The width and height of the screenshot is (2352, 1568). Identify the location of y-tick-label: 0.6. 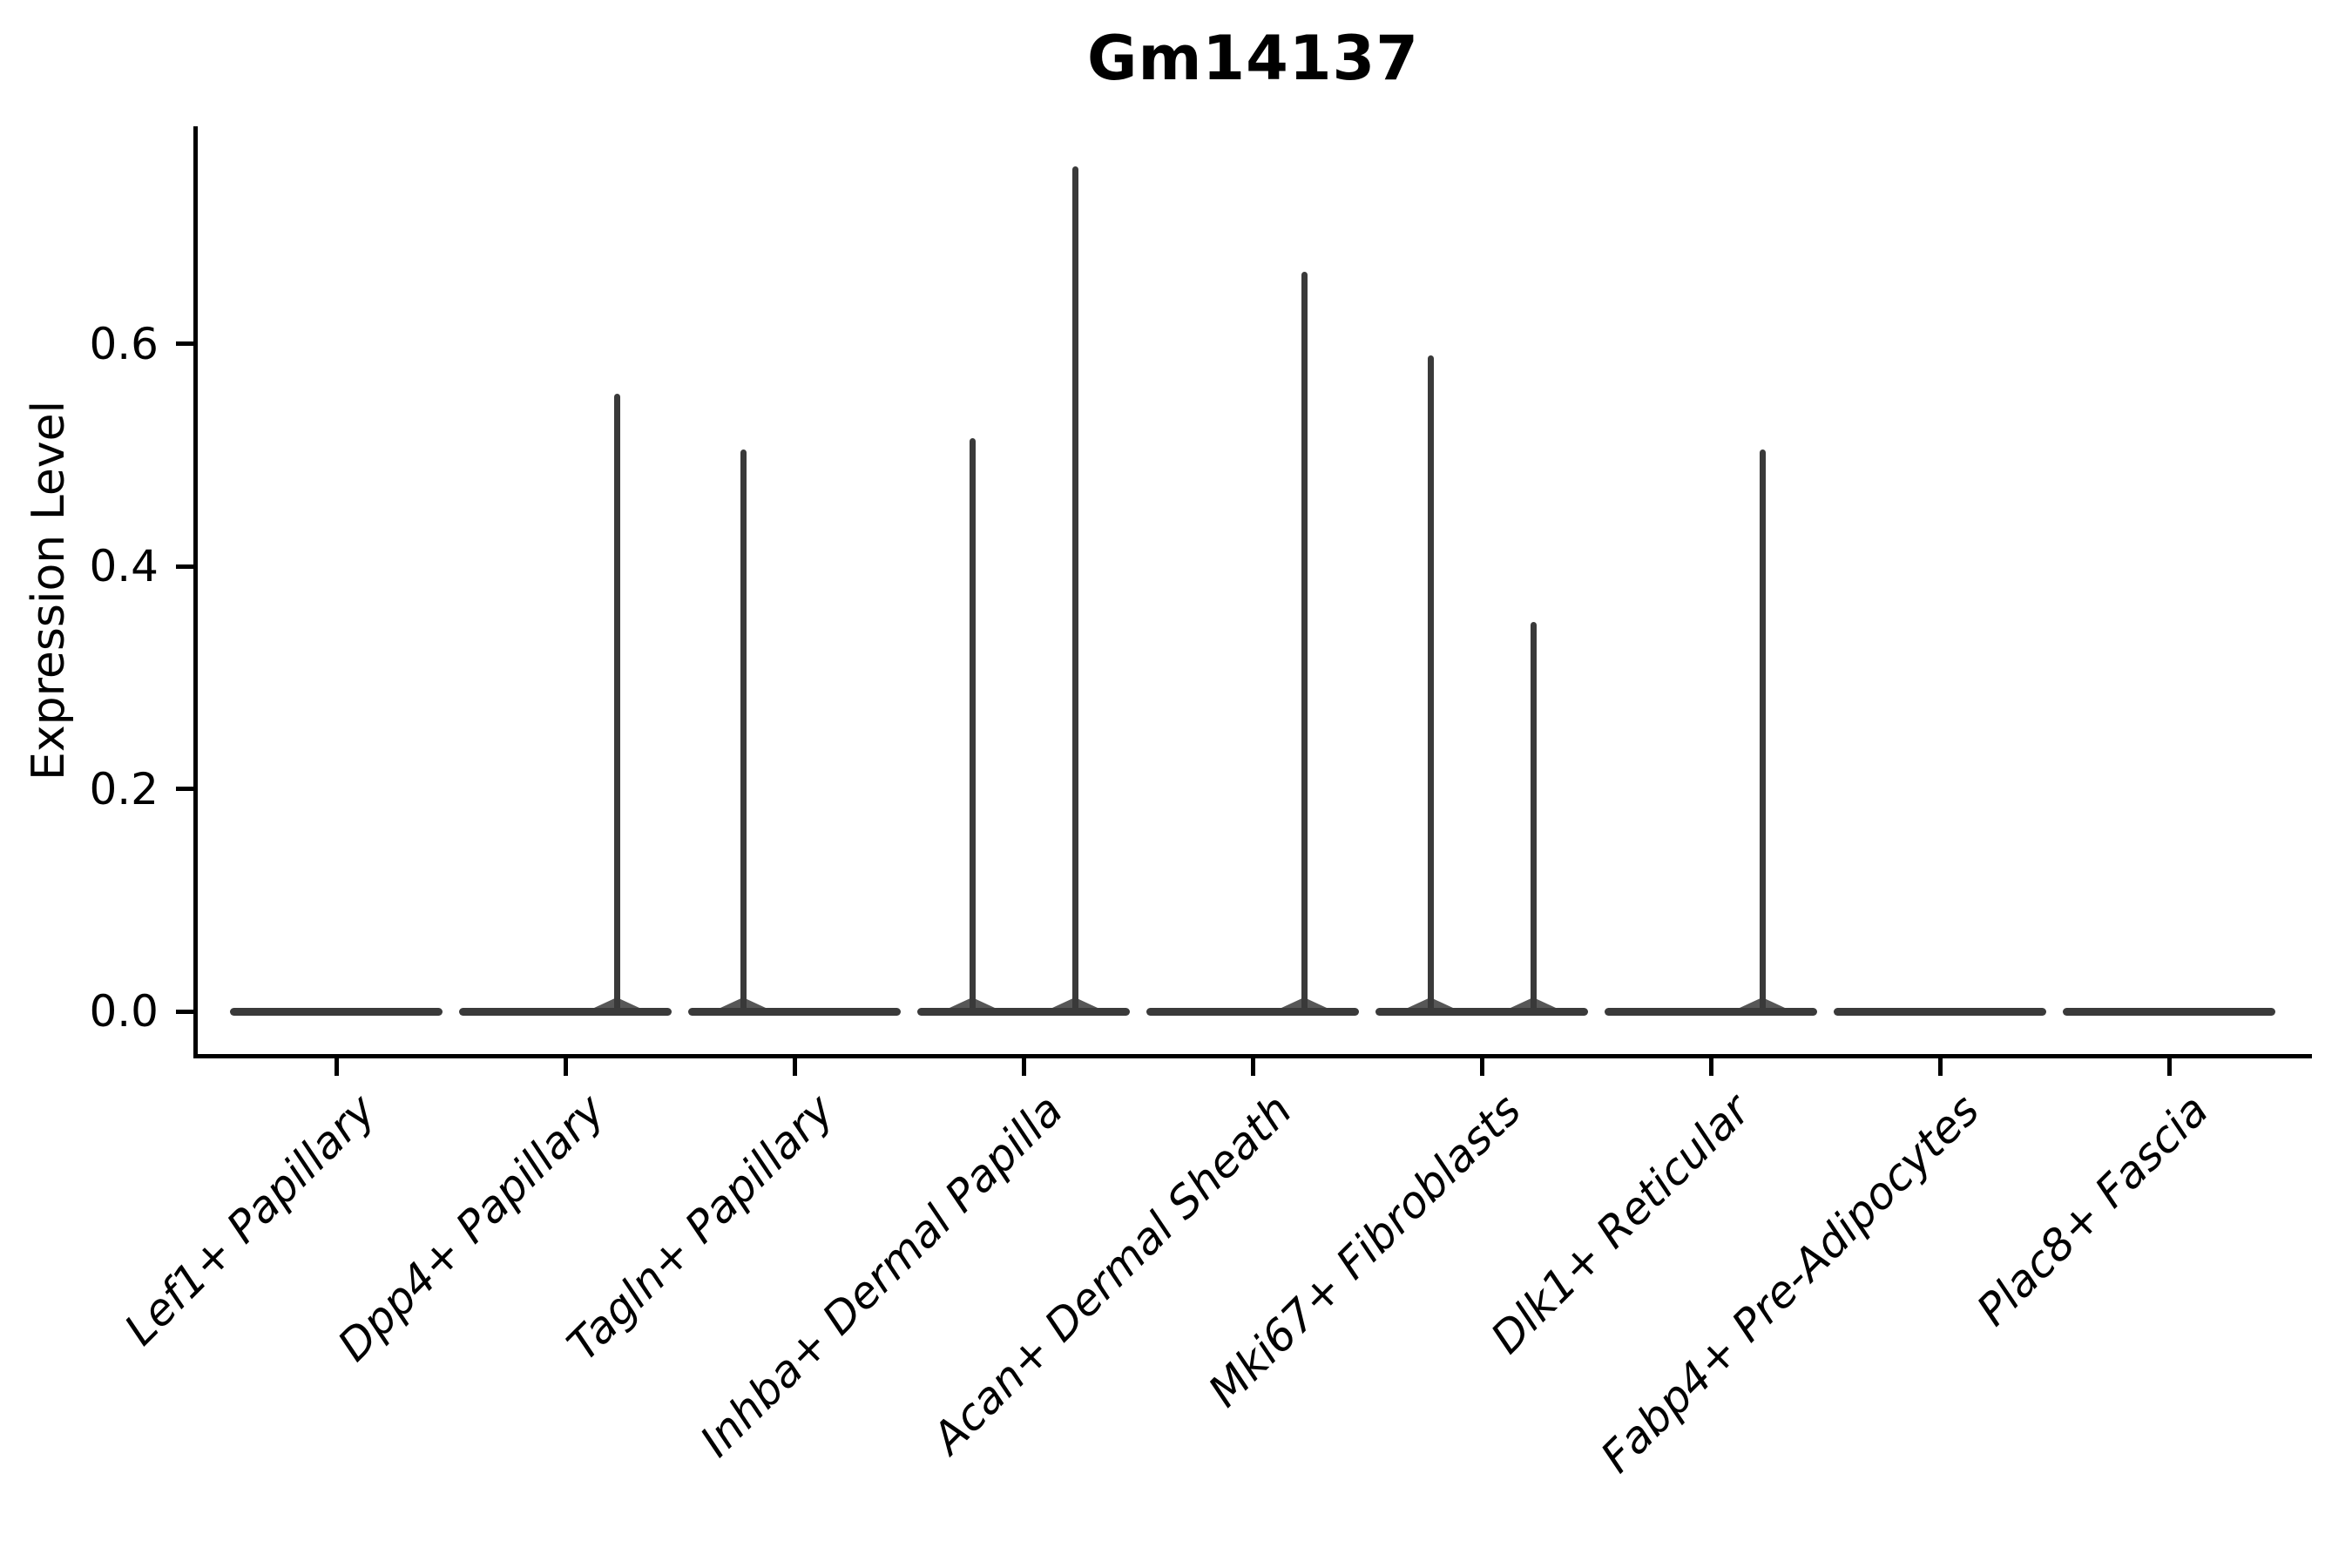
(124, 343).